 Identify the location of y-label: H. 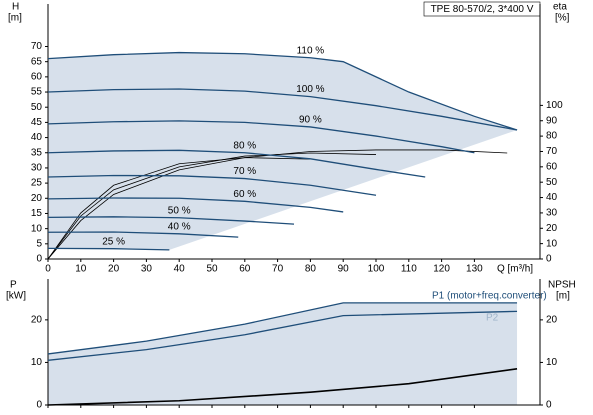
(15, 7).